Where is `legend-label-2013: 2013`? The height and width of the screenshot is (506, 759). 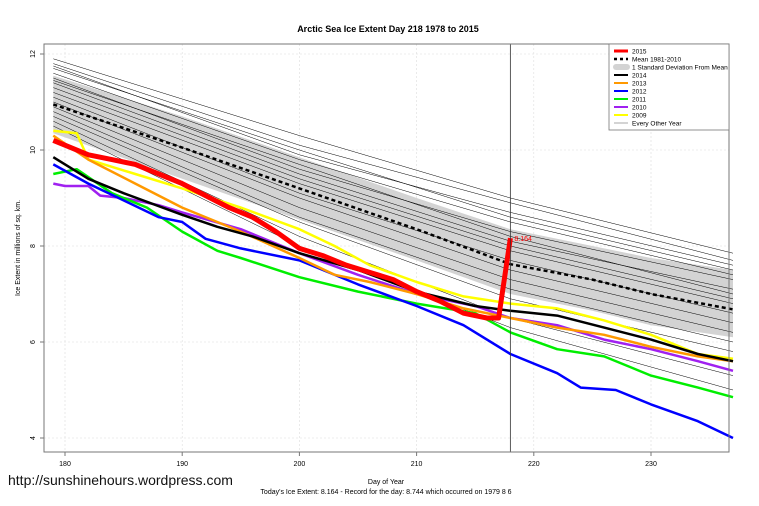
legend-label-2013: 2013 is located at coordinates (639, 84).